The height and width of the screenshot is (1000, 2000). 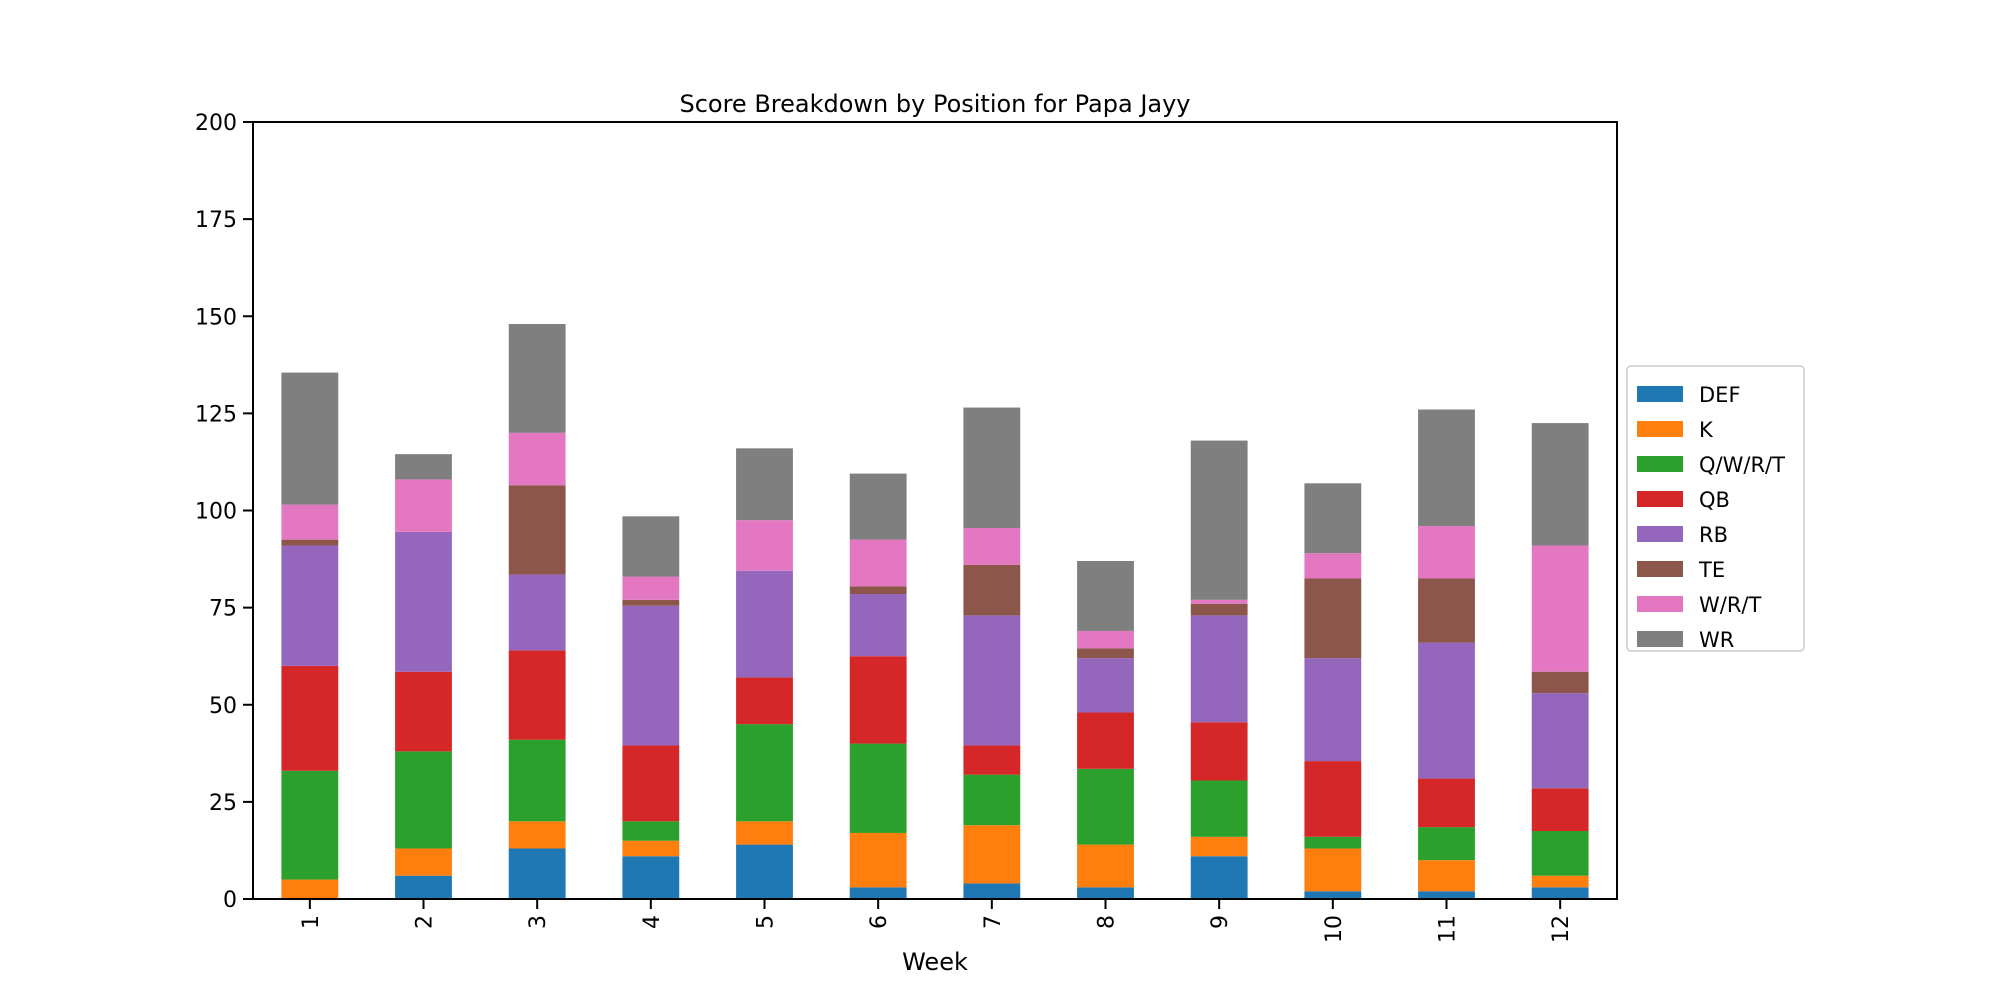 I want to click on x-tick-label: 10, so click(x=1334, y=929).